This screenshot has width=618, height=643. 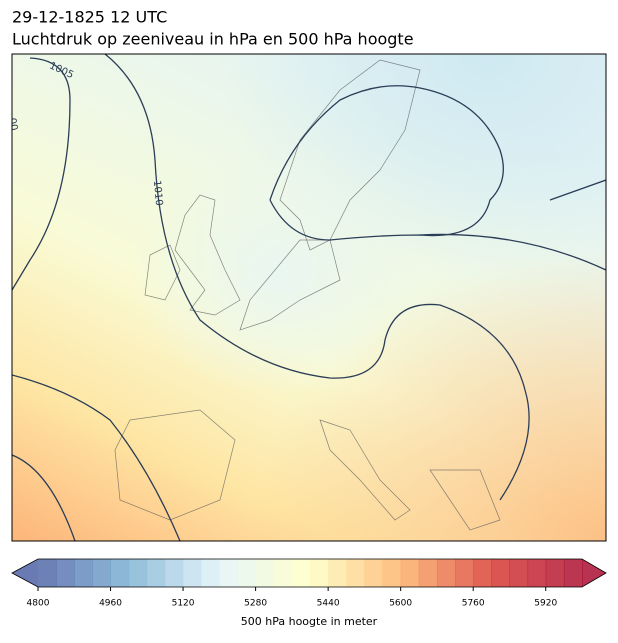 What do you see at coordinates (400, 604) in the screenshot?
I see `colorbar-tick-label: 5600` at bounding box center [400, 604].